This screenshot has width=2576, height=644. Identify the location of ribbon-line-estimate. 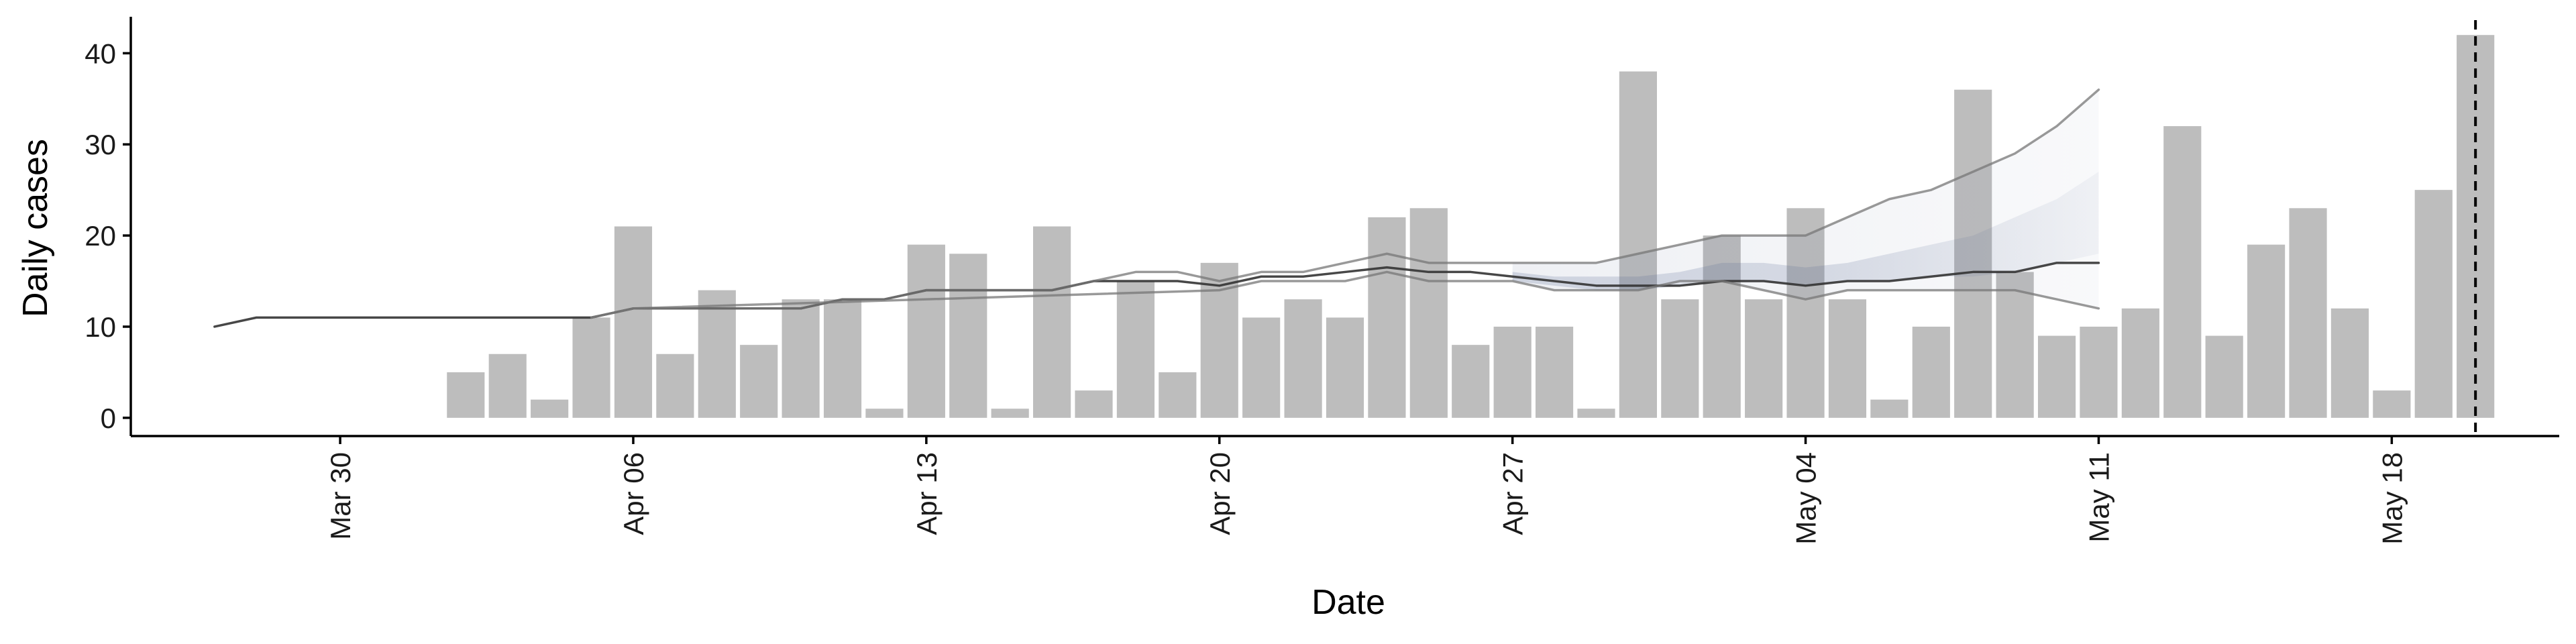
(1156, 295).